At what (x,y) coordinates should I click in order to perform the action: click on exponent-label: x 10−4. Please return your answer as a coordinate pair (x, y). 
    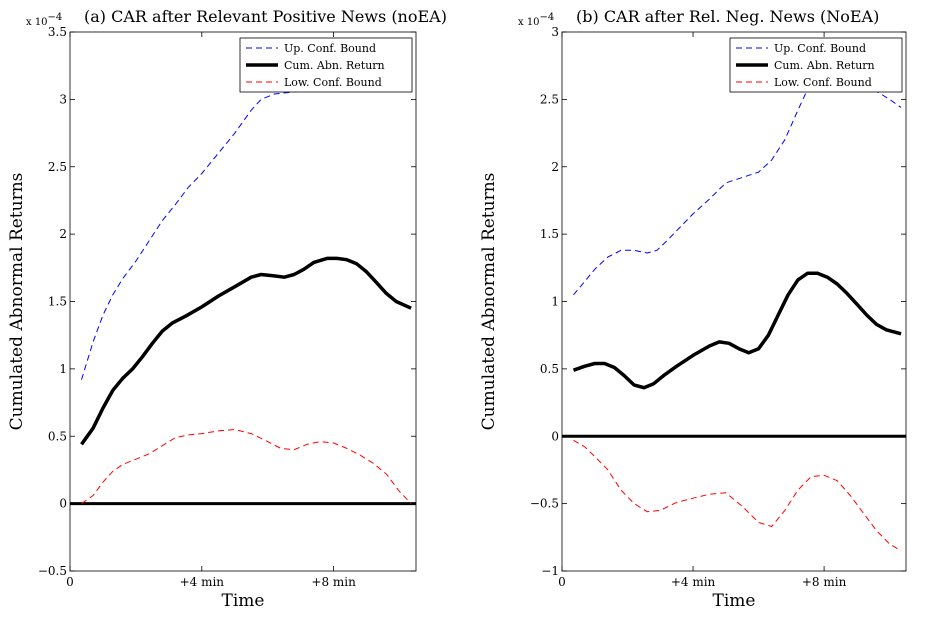
    Looking at the image, I should click on (536, 20).